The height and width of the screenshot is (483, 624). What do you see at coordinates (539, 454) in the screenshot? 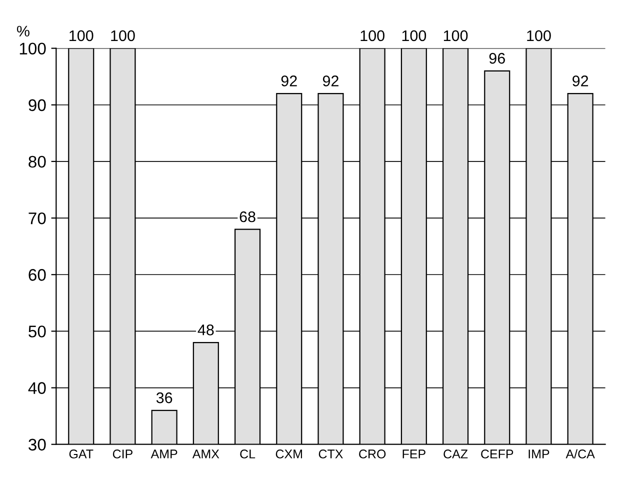
I see `x-tick-label: IMP` at bounding box center [539, 454].